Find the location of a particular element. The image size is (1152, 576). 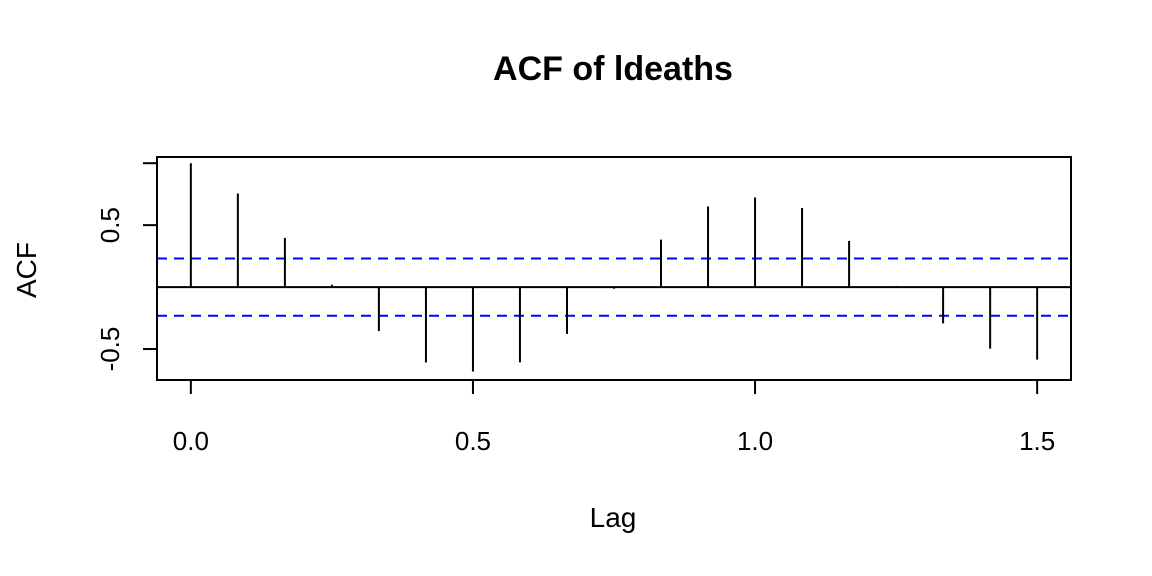

x-tick-label: 1.5 is located at coordinates (1037, 441).